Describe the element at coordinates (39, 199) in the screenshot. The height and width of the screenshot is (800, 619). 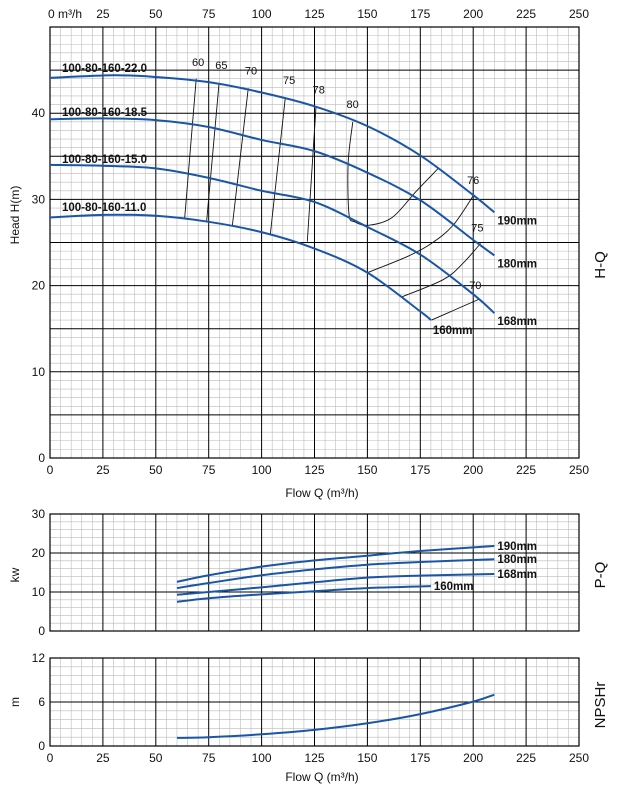
I see `hq-ytick-label: 30` at that location.